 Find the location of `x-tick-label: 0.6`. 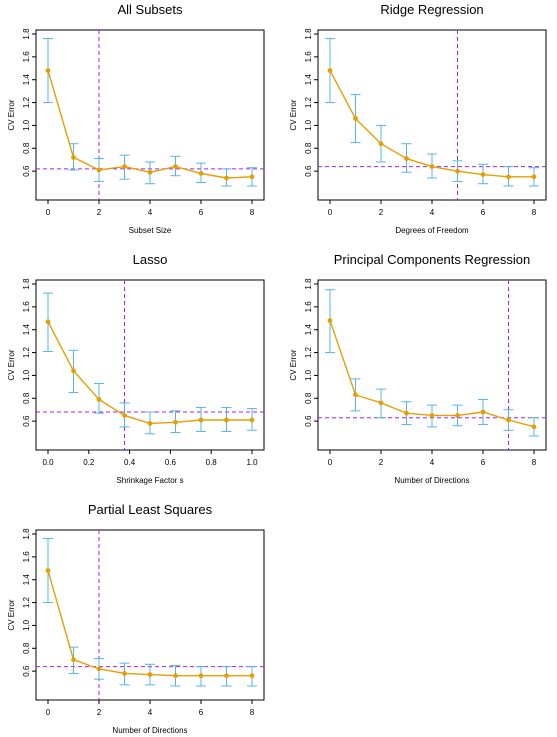

x-tick-label: 0.6 is located at coordinates (171, 462).